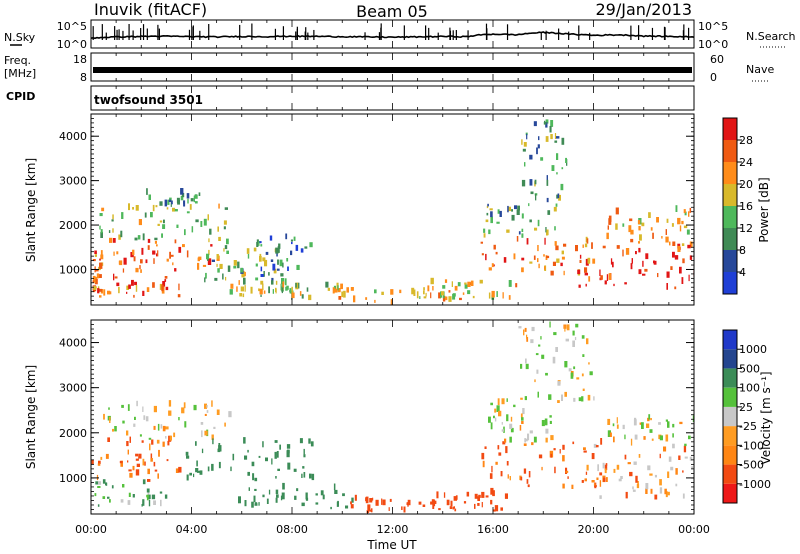 Image resolution: width=800 pixels, height=554 pixels. I want to click on nsky-trace, so click(392, 31).